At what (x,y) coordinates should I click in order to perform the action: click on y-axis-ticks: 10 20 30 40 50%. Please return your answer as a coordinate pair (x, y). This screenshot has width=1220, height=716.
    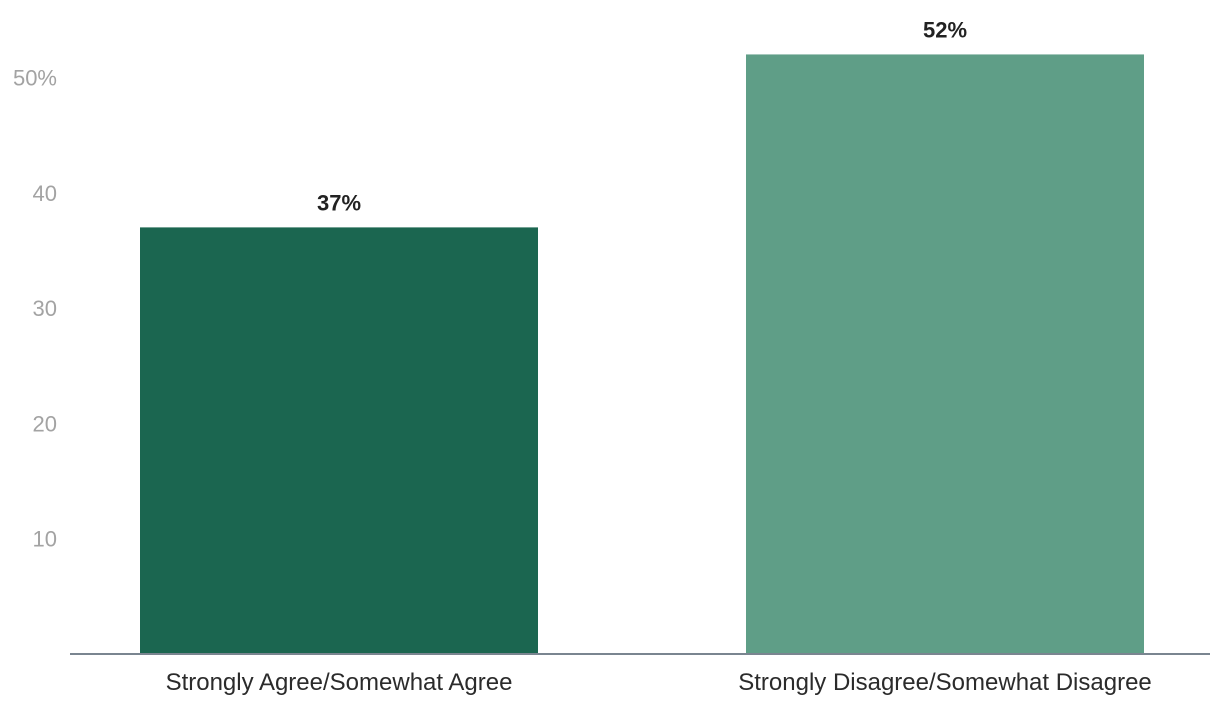
    Looking at the image, I should click on (35, 309).